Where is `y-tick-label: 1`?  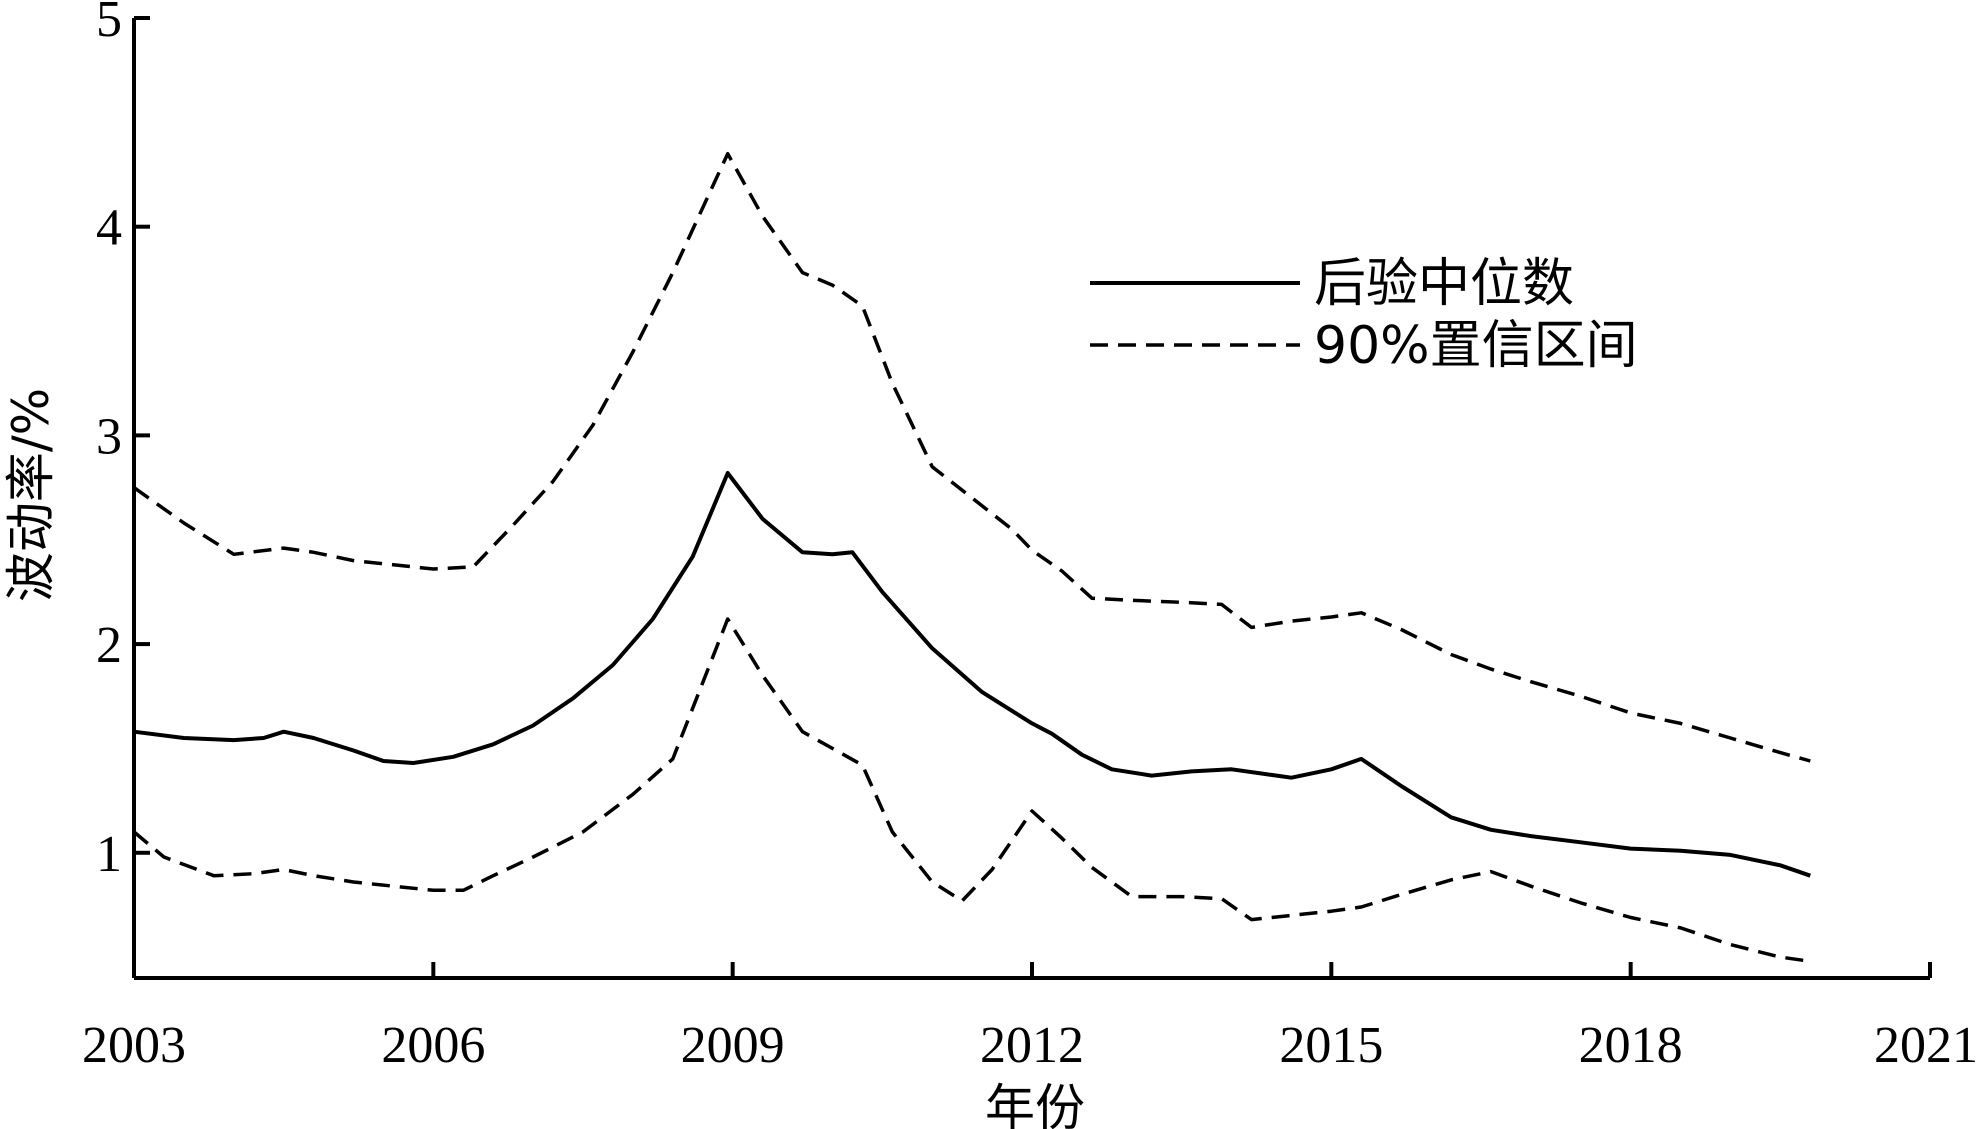
y-tick-label: 1 is located at coordinates (109, 854).